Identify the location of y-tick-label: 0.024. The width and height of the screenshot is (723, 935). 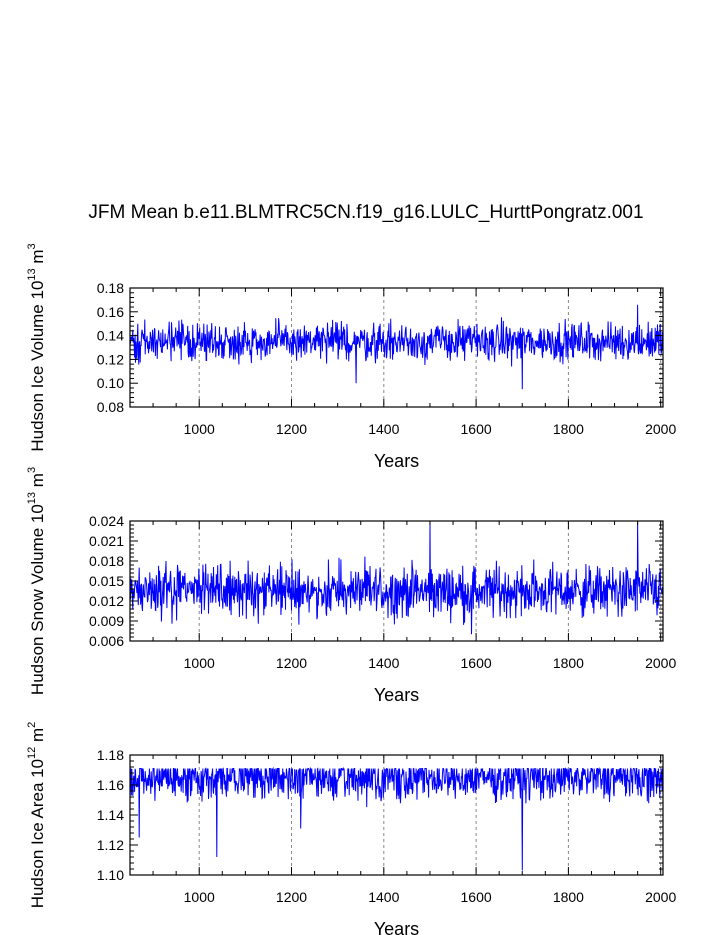
(106, 521).